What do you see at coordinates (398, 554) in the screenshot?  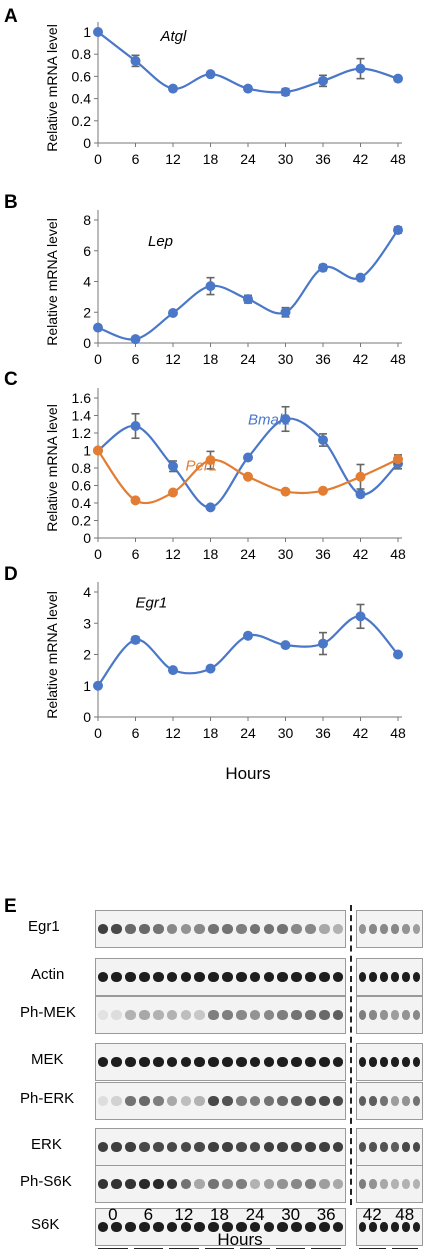 I see `x-tick-label: 48` at bounding box center [398, 554].